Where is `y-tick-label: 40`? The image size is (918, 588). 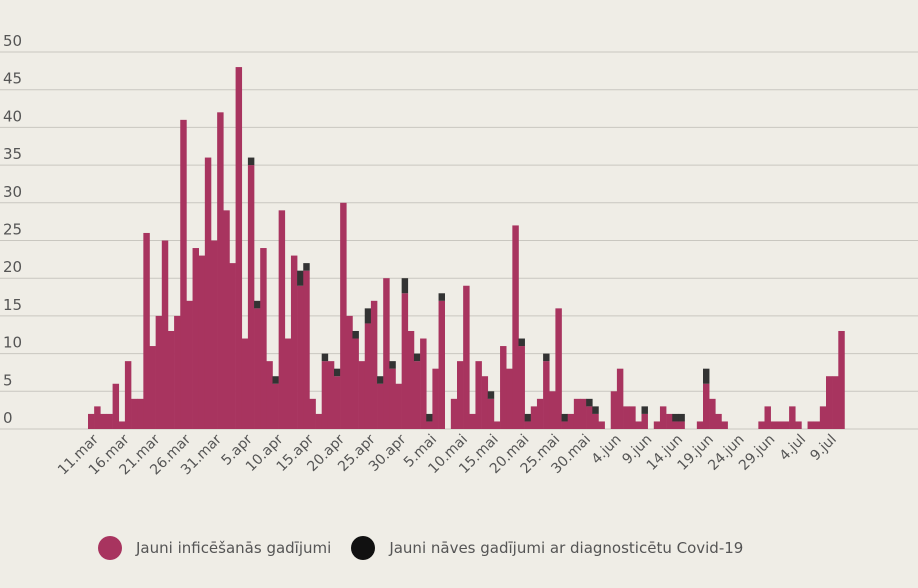
y-tick-label: 40 is located at coordinates (12, 116).